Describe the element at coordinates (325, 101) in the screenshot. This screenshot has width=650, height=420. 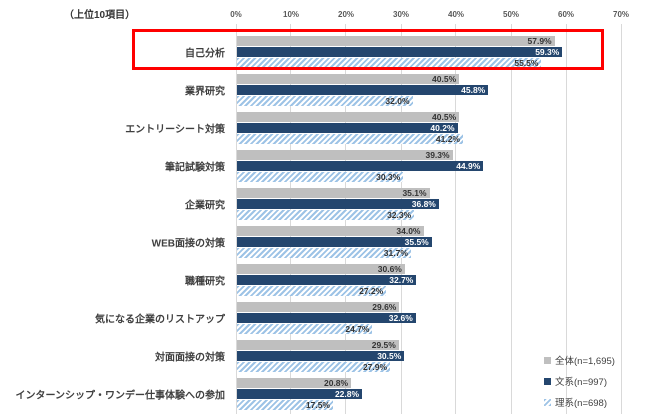
I see `bar-sciences: 32.0%` at that location.